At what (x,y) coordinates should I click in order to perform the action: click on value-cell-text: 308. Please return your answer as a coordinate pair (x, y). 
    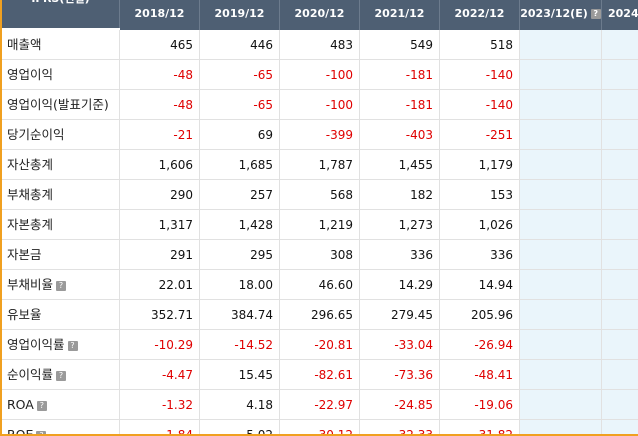
    Looking at the image, I should click on (341, 255).